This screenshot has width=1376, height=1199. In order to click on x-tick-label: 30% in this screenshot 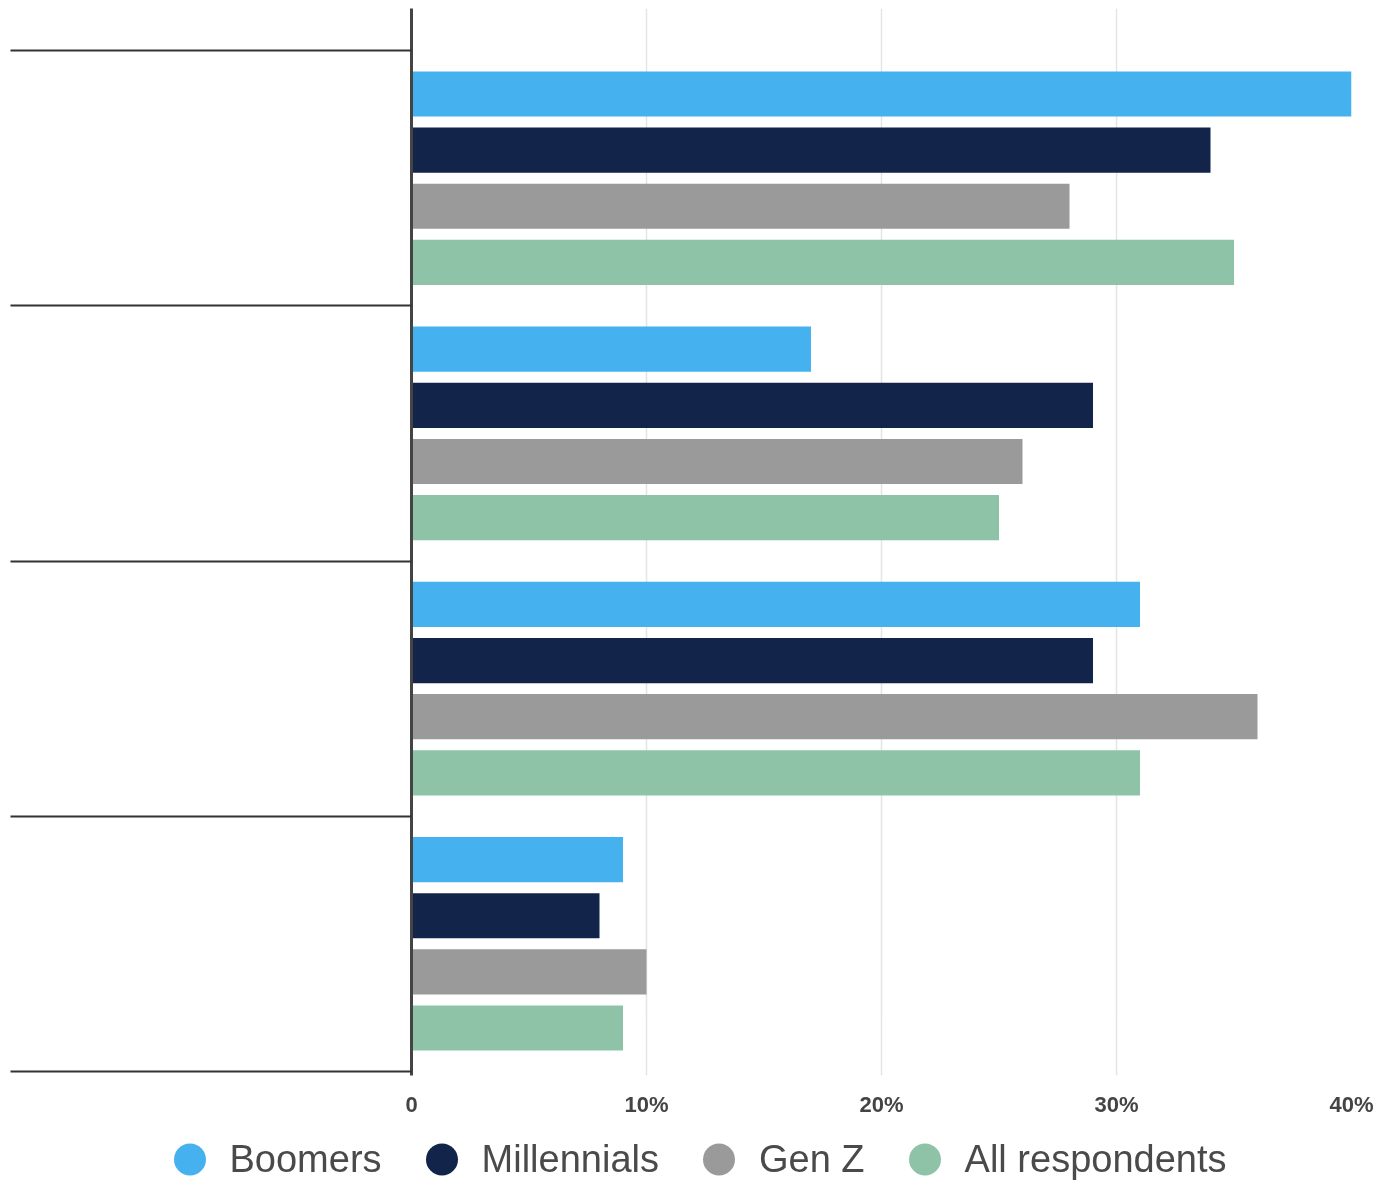, I will do `click(1116, 1104)`.